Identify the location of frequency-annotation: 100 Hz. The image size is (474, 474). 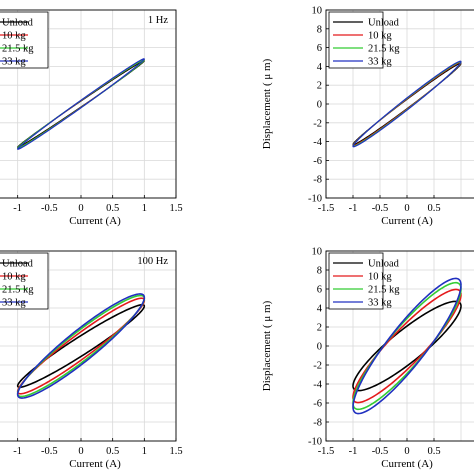
(152, 261).